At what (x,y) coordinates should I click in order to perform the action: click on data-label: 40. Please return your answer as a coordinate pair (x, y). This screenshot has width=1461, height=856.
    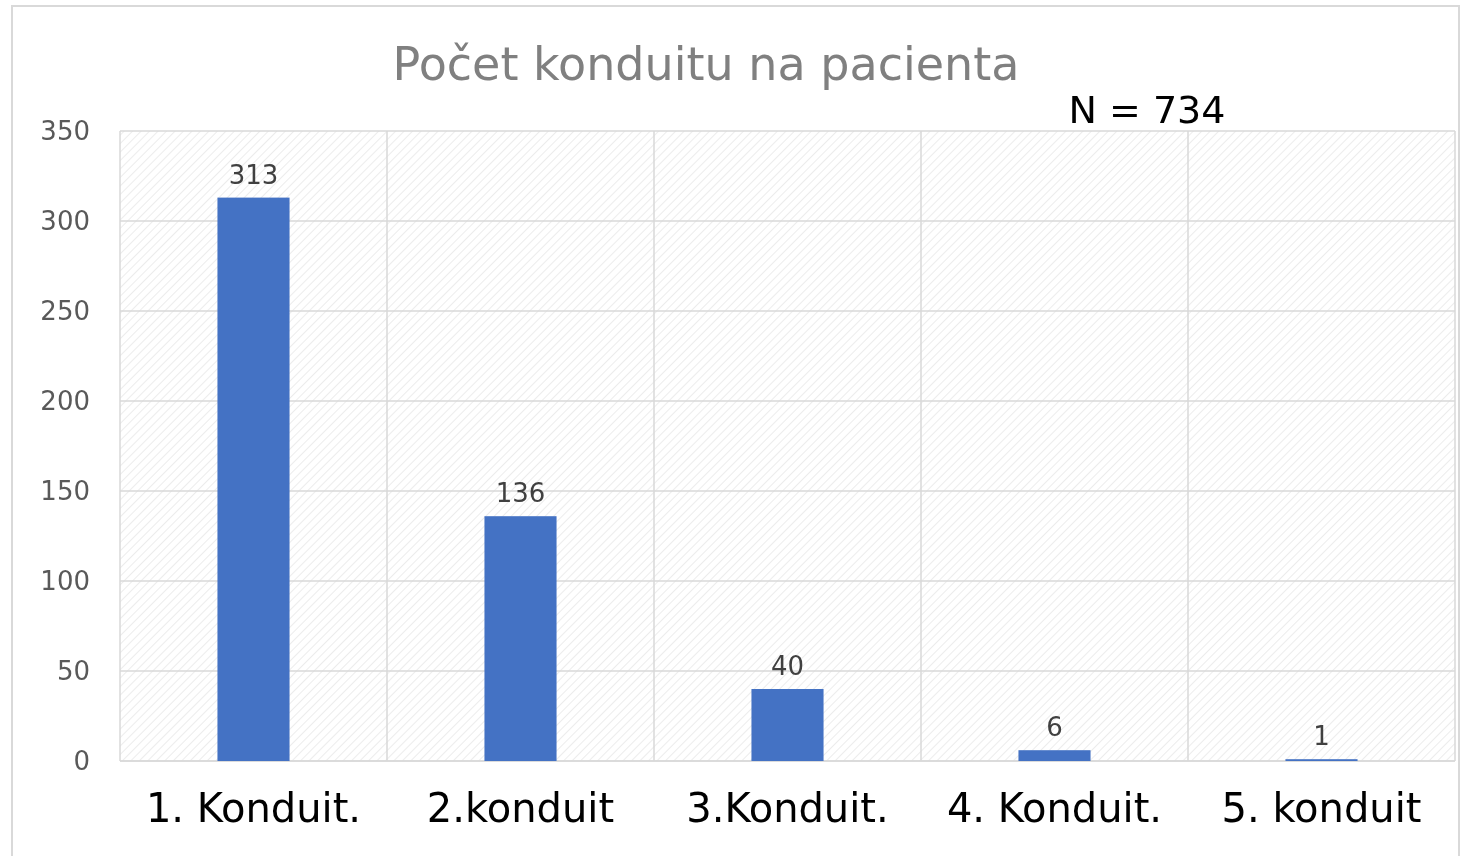
    Looking at the image, I should click on (787, 666).